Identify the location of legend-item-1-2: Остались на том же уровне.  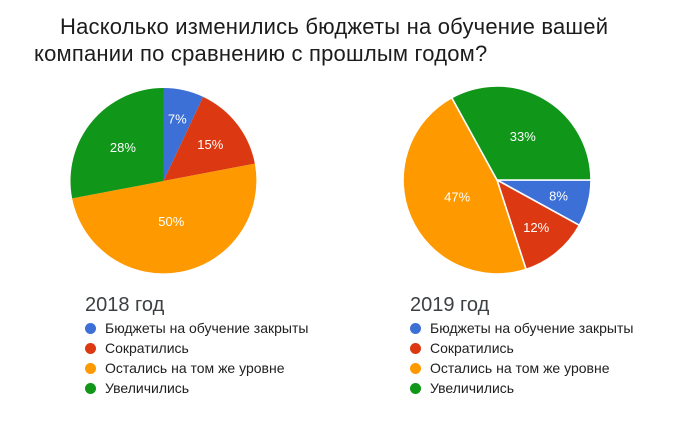
(521, 368).